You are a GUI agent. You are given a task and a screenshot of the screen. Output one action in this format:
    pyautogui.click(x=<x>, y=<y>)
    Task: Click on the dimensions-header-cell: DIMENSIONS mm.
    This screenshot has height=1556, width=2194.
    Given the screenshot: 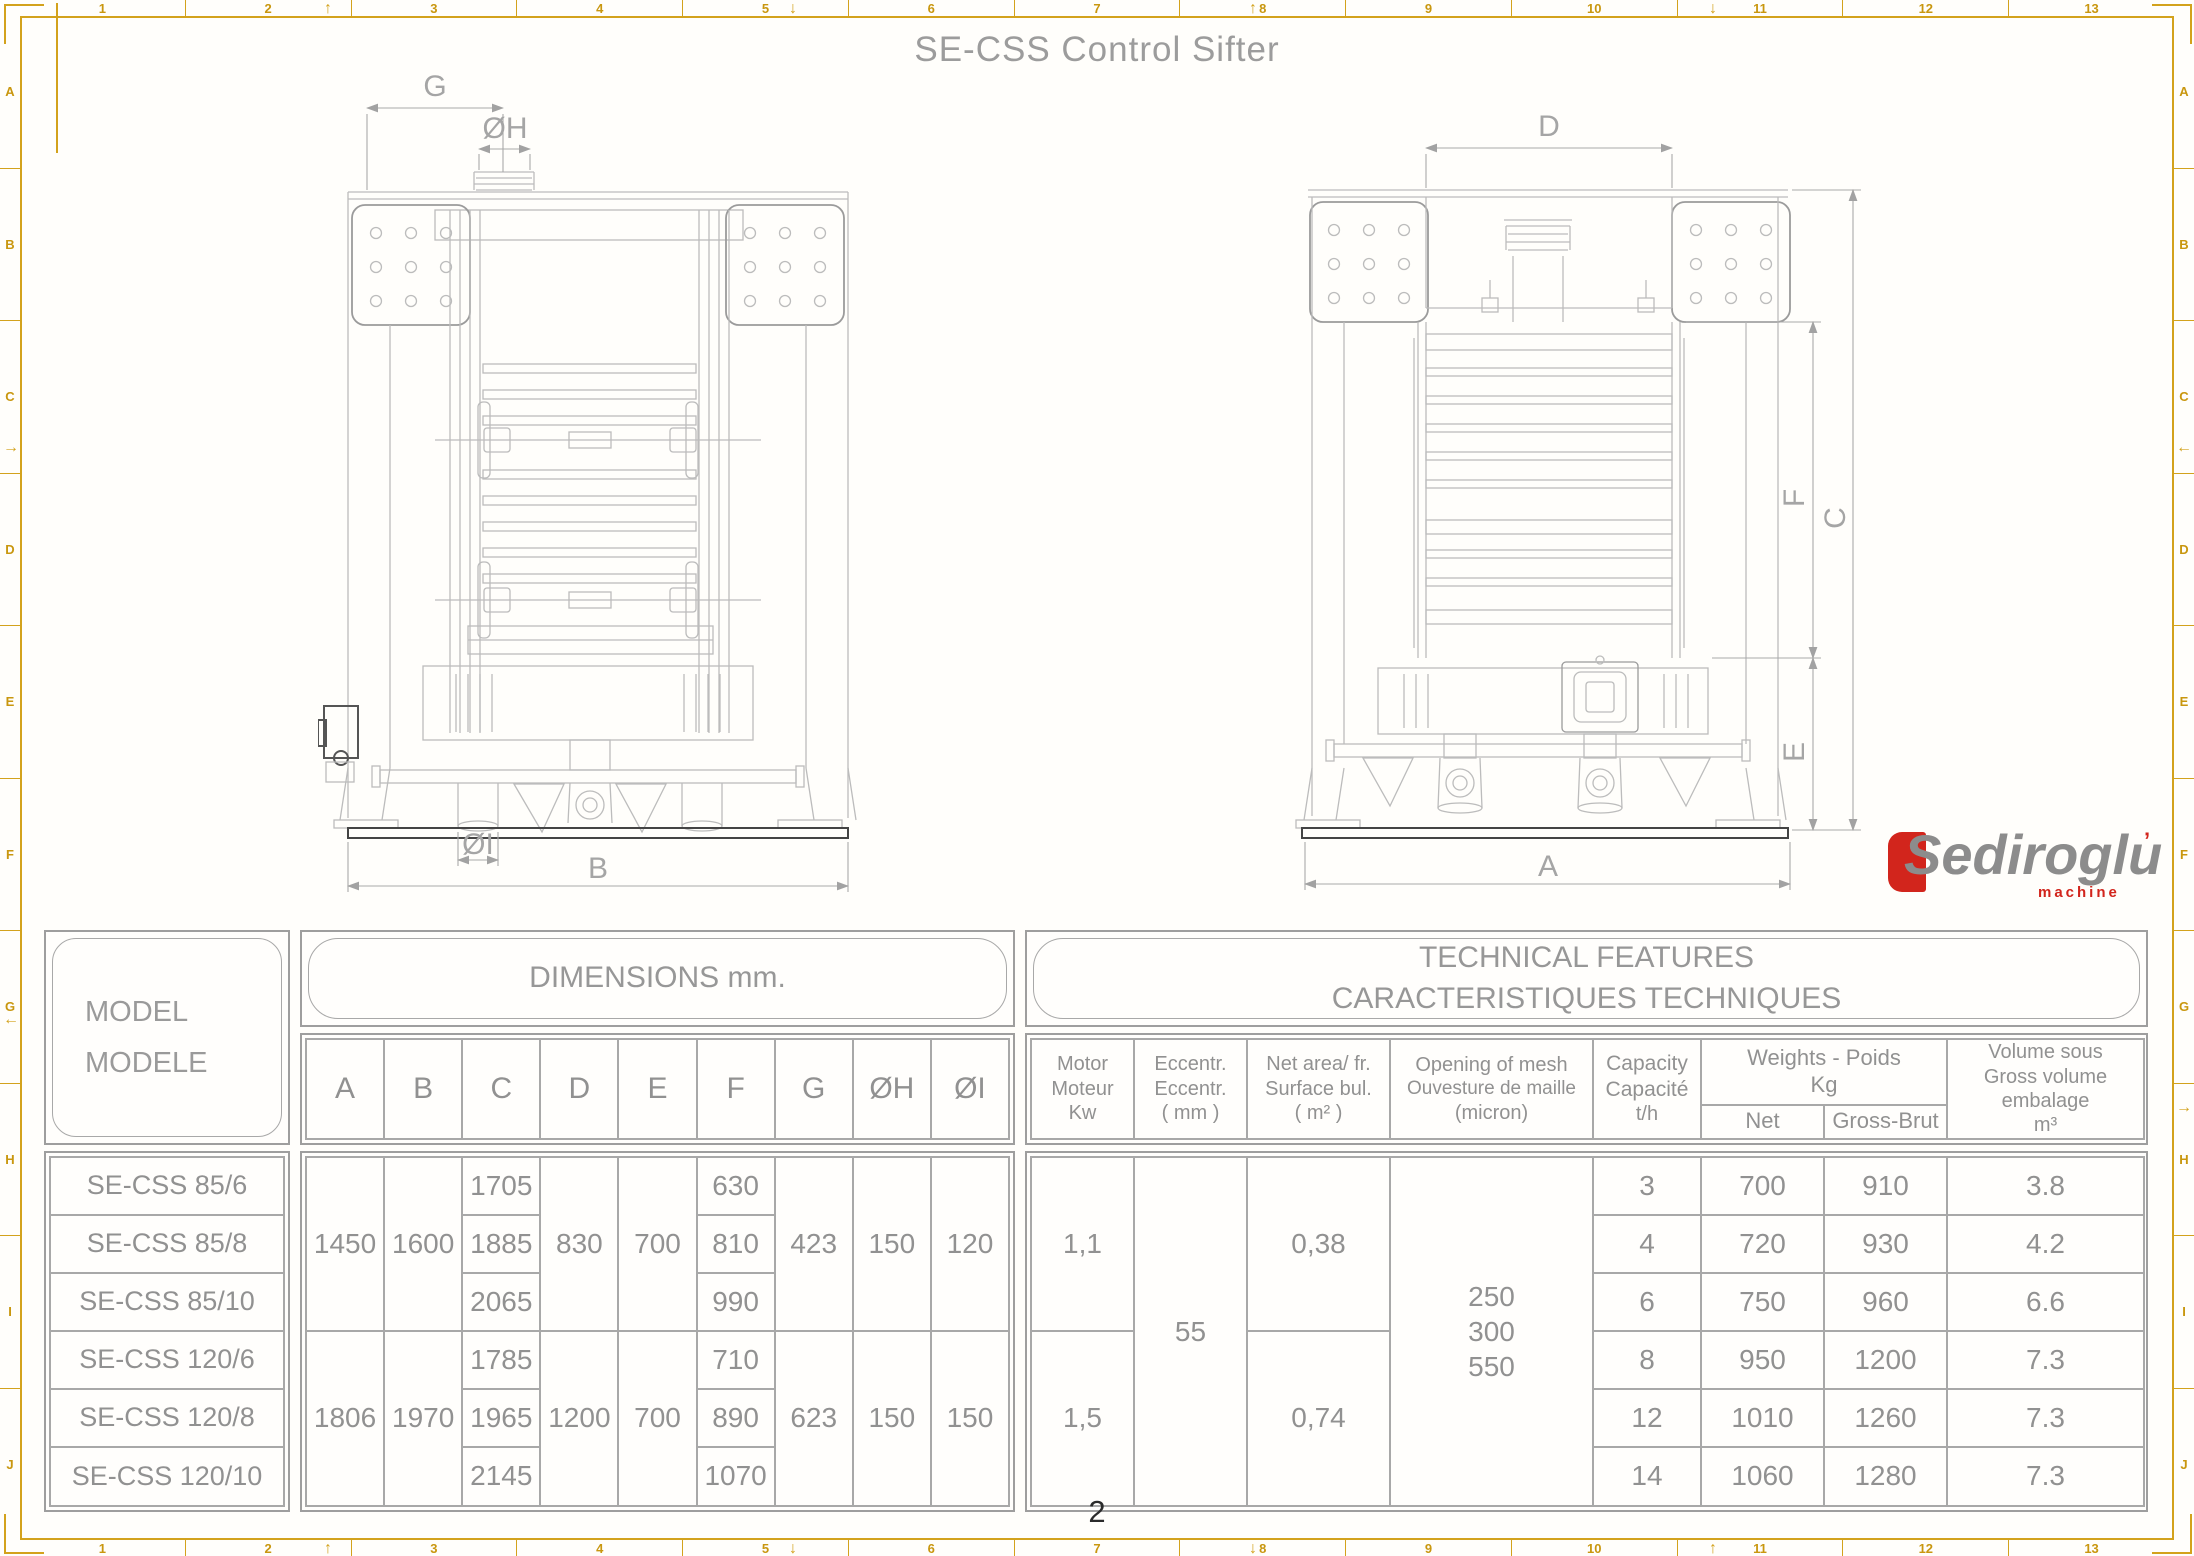 What is the action you would take?
    pyautogui.click(x=657, y=978)
    